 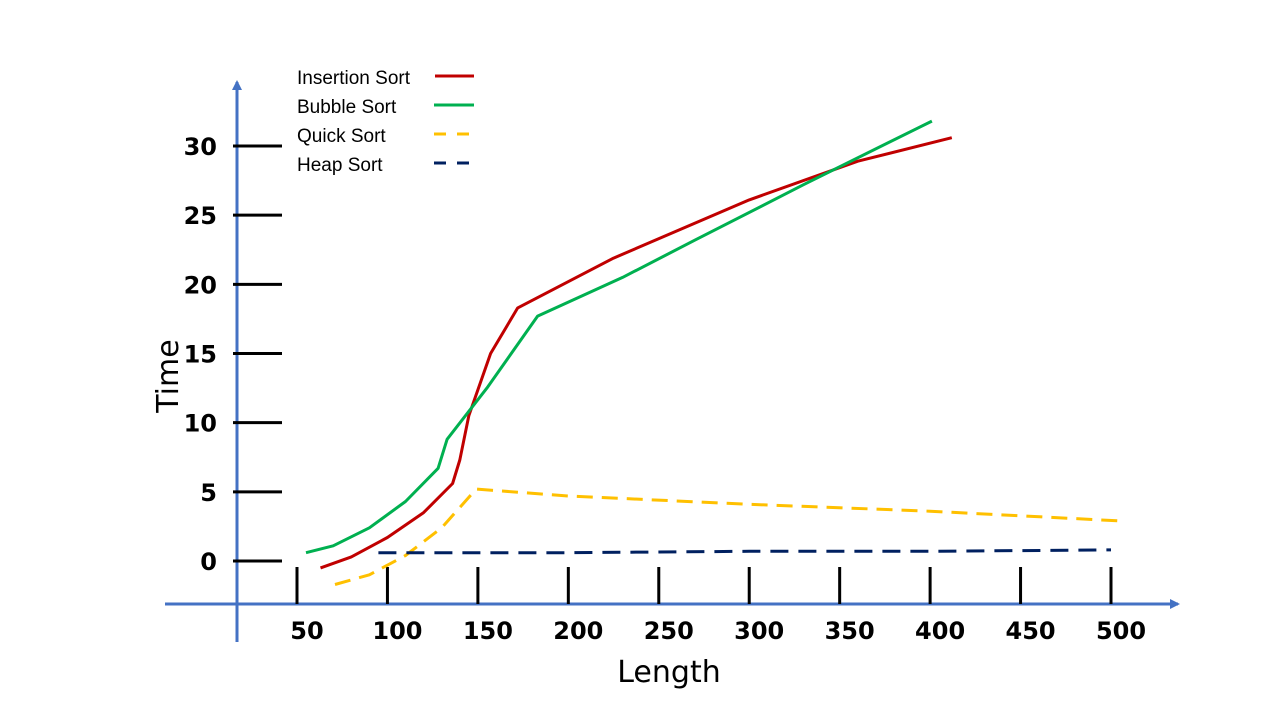 What do you see at coordinates (850, 631) in the screenshot?
I see `x-tick-label: 350` at bounding box center [850, 631].